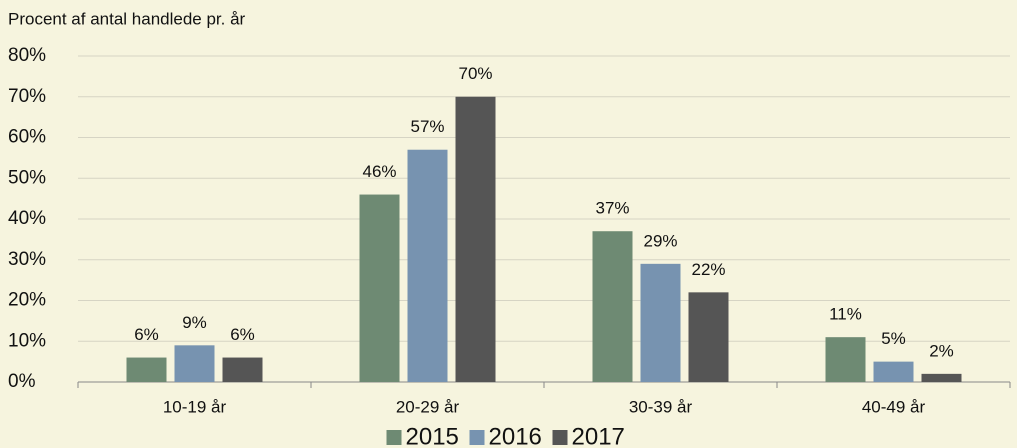 The height and width of the screenshot is (448, 1017). I want to click on legend-label: 2017, so click(598, 435).